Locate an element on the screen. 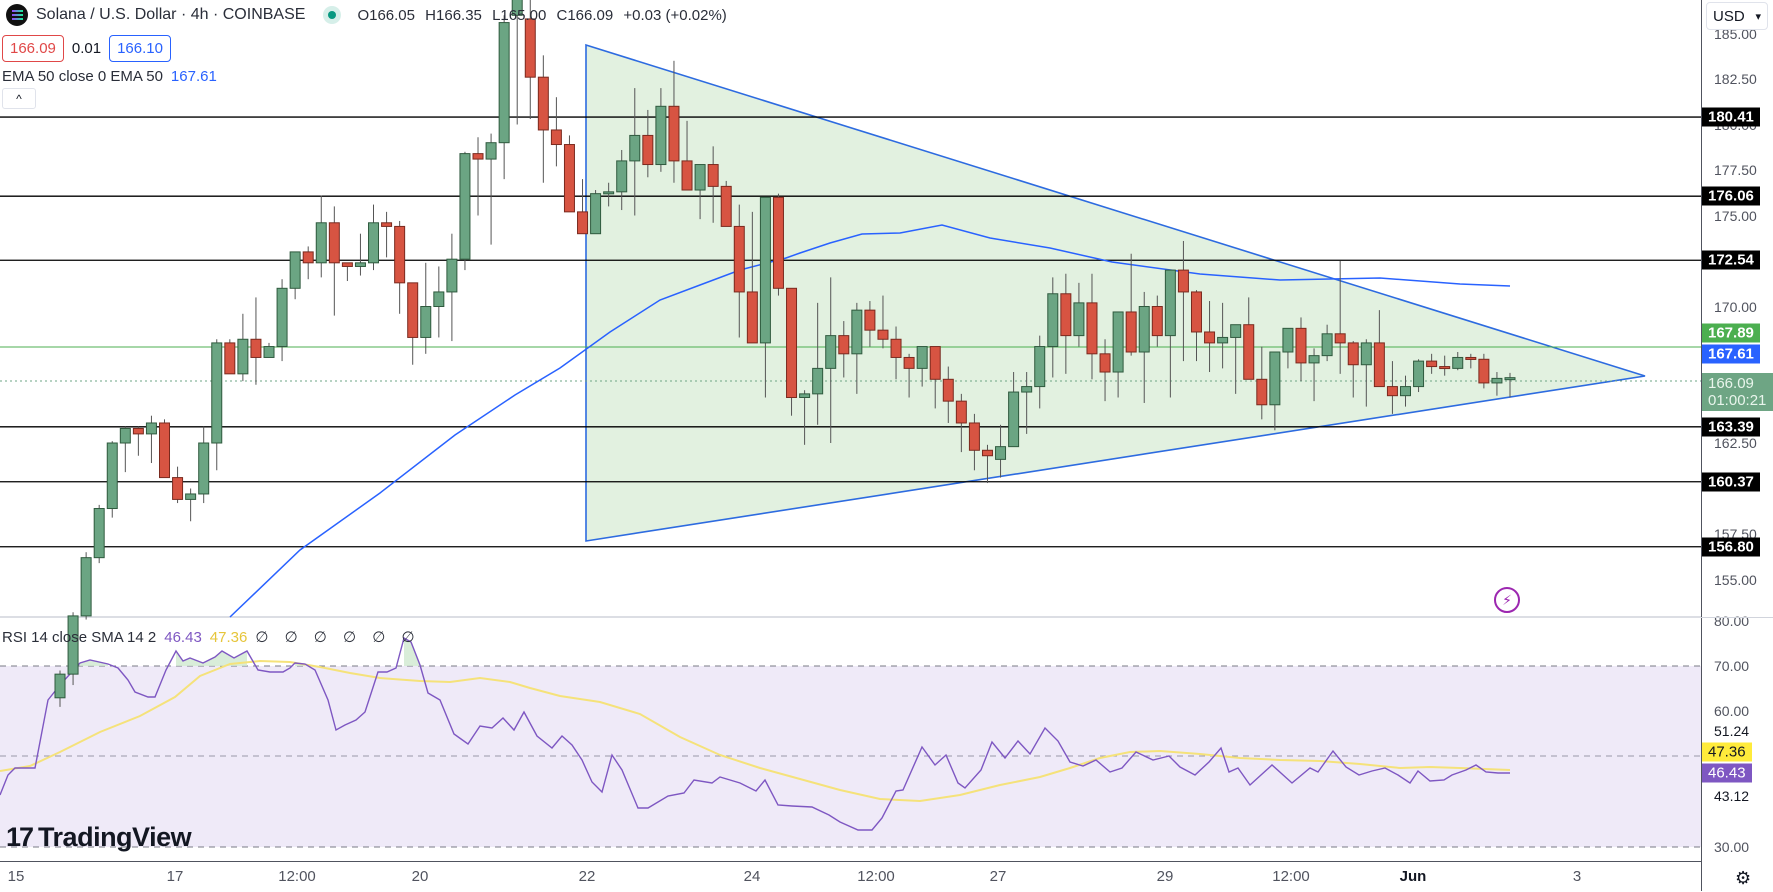 This screenshot has width=1773, height=892. collapse-legend-button: ^ is located at coordinates (19, 98).